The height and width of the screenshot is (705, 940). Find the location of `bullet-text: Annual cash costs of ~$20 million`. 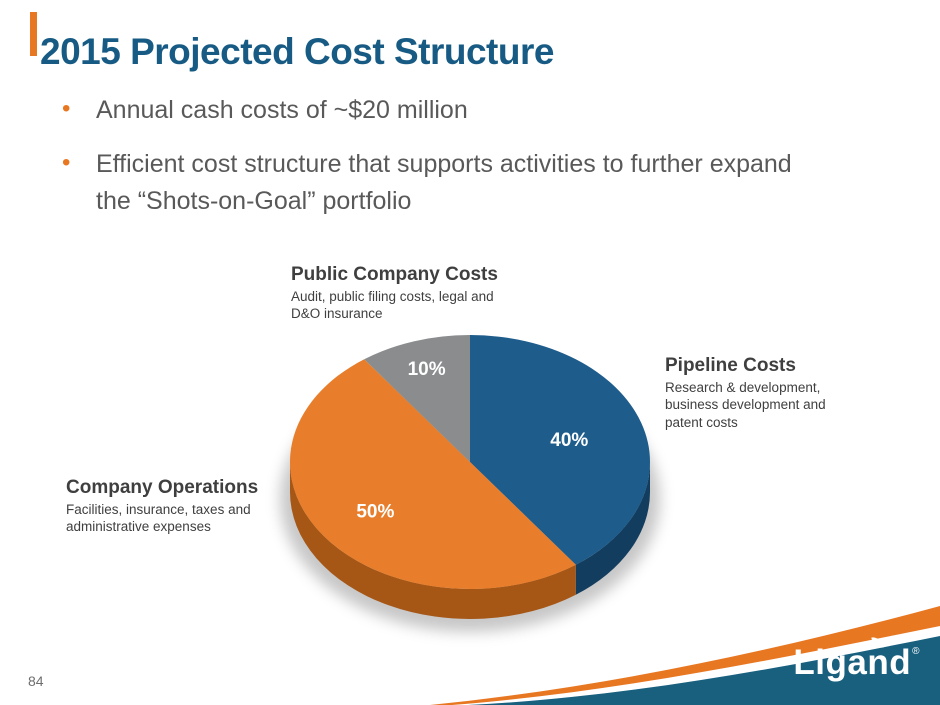

bullet-text: Annual cash costs of ~$20 million is located at coordinates (282, 110).